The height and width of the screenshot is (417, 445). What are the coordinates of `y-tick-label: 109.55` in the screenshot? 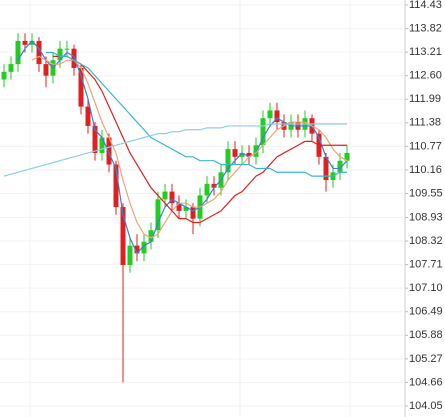 It's located at (426, 193).